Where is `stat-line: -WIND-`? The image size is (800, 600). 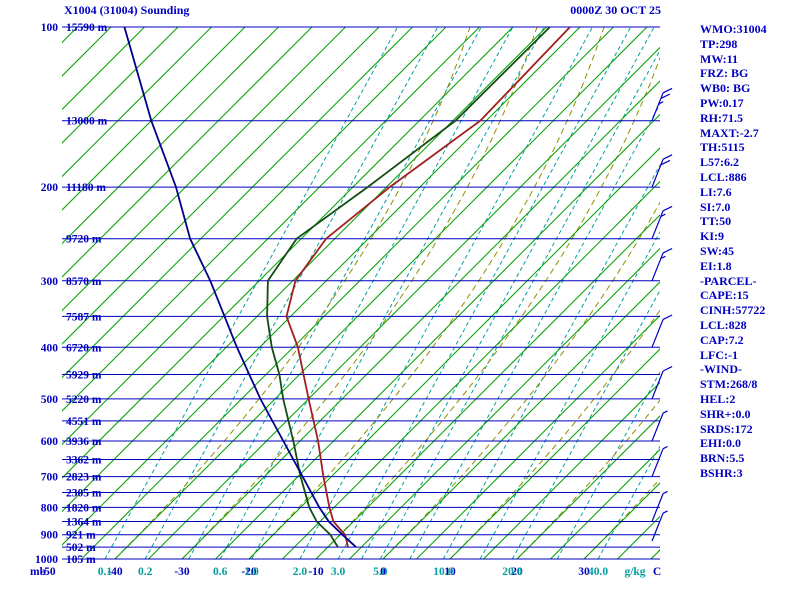 stat-line: -WIND- is located at coordinates (721, 369).